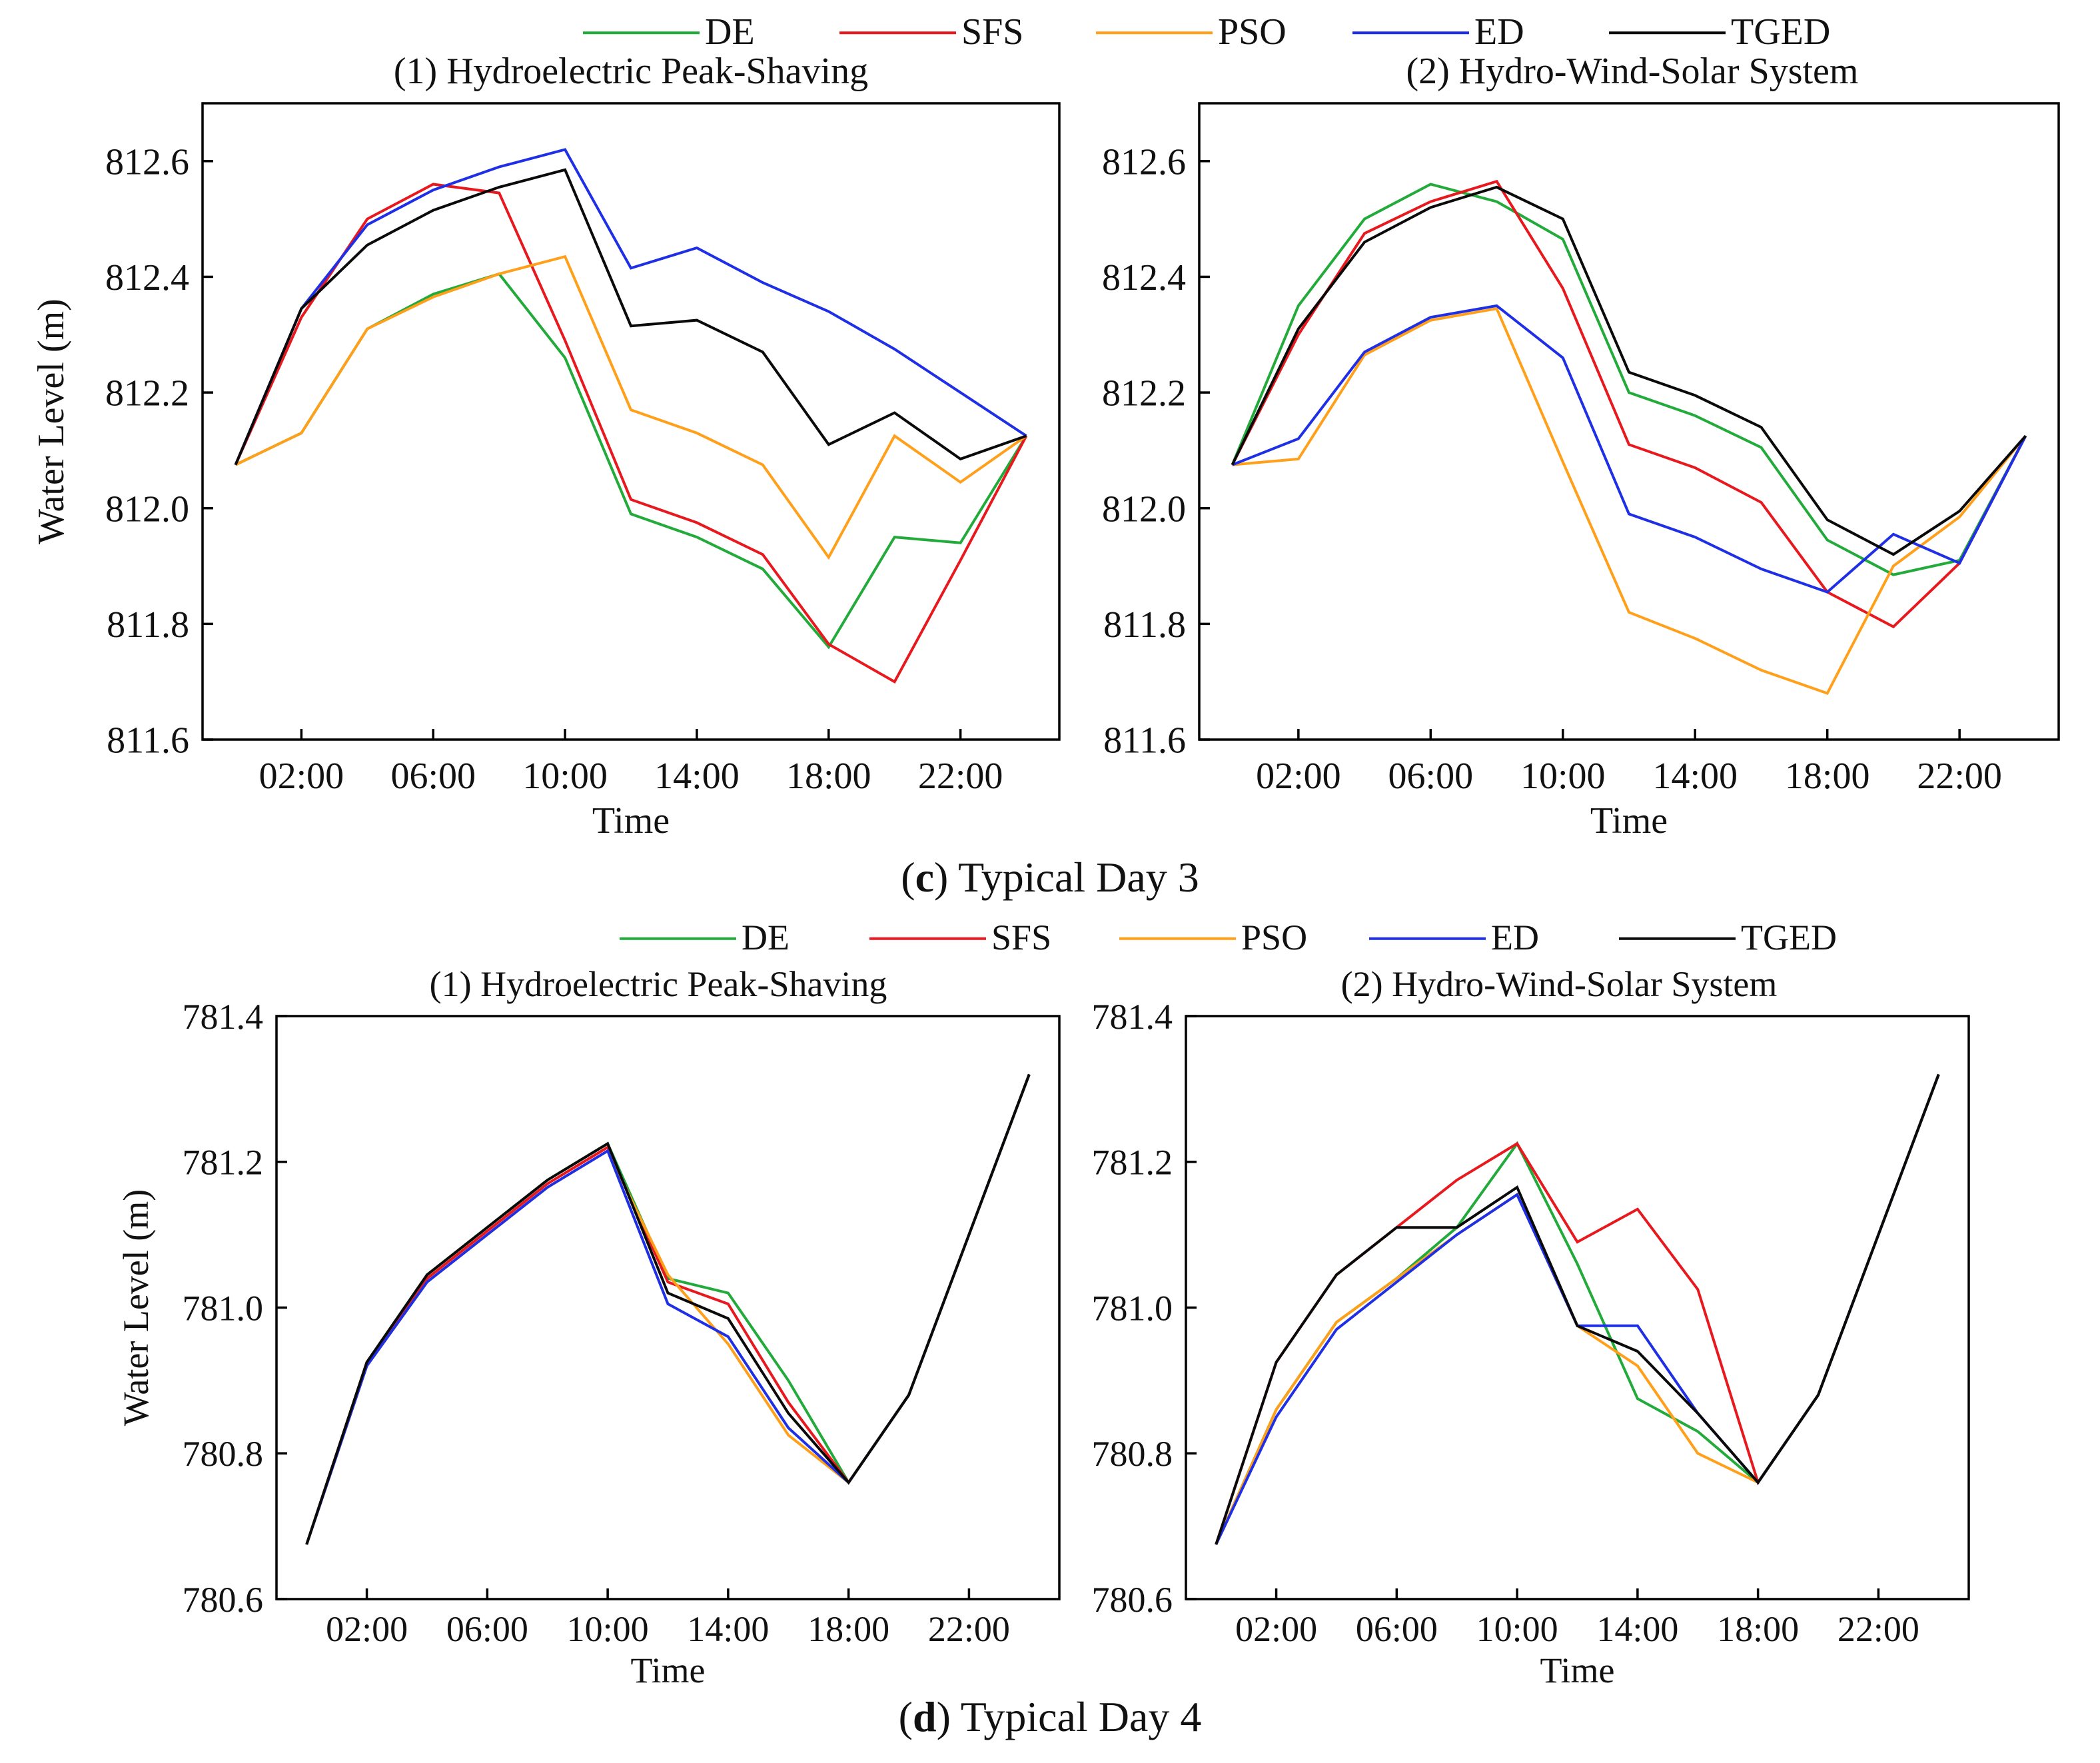 The width and height of the screenshot is (2100, 1763). I want to click on legend-bottom: DE SFS PSO ED TGED, so click(1228, 937).